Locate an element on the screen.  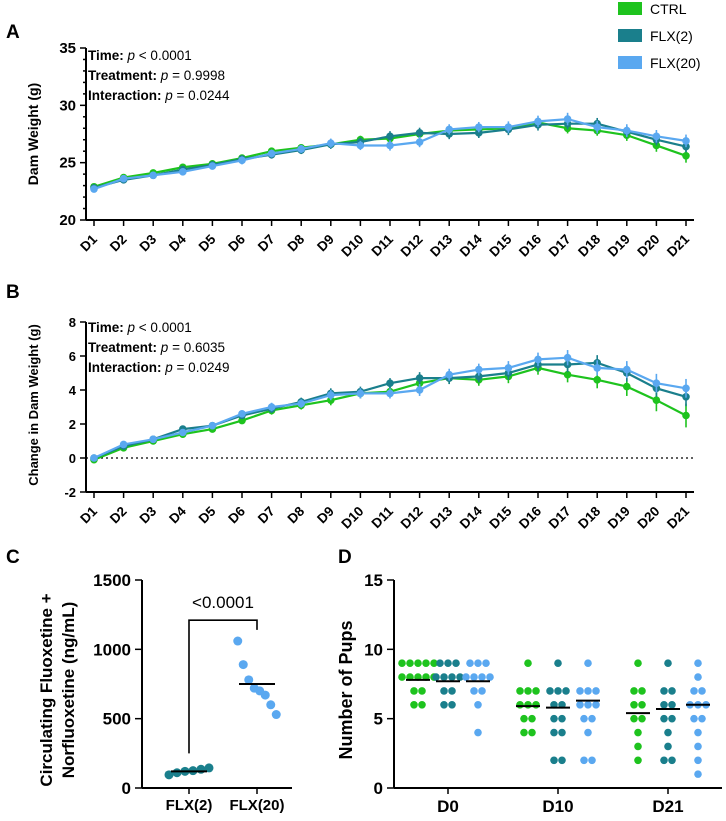
panel-a-xtick-label-d19: D19 is located at coordinates (619, 246).